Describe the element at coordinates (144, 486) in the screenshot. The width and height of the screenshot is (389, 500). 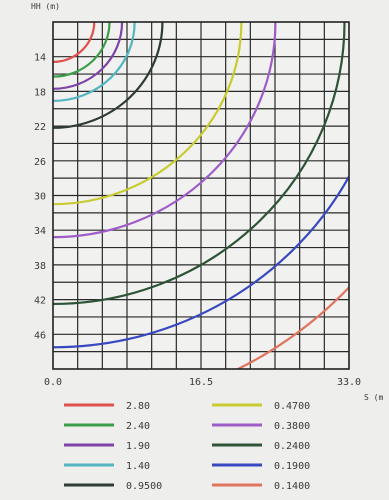
I see `legend-label: 0.9500` at that location.